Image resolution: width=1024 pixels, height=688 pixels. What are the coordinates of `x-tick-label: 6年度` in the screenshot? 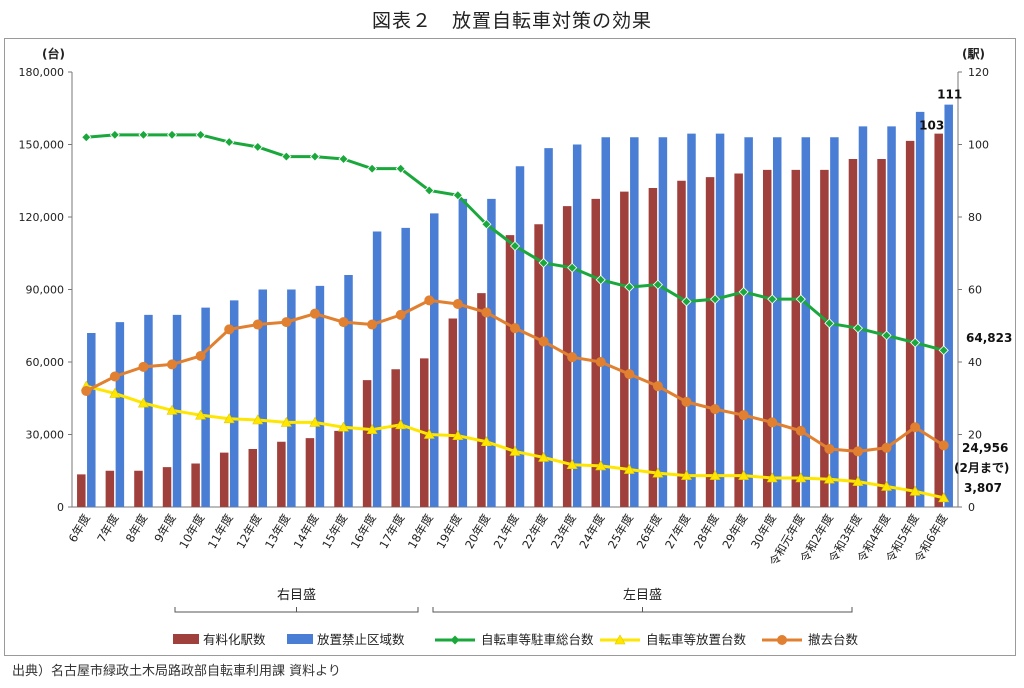 It's located at (80, 528).